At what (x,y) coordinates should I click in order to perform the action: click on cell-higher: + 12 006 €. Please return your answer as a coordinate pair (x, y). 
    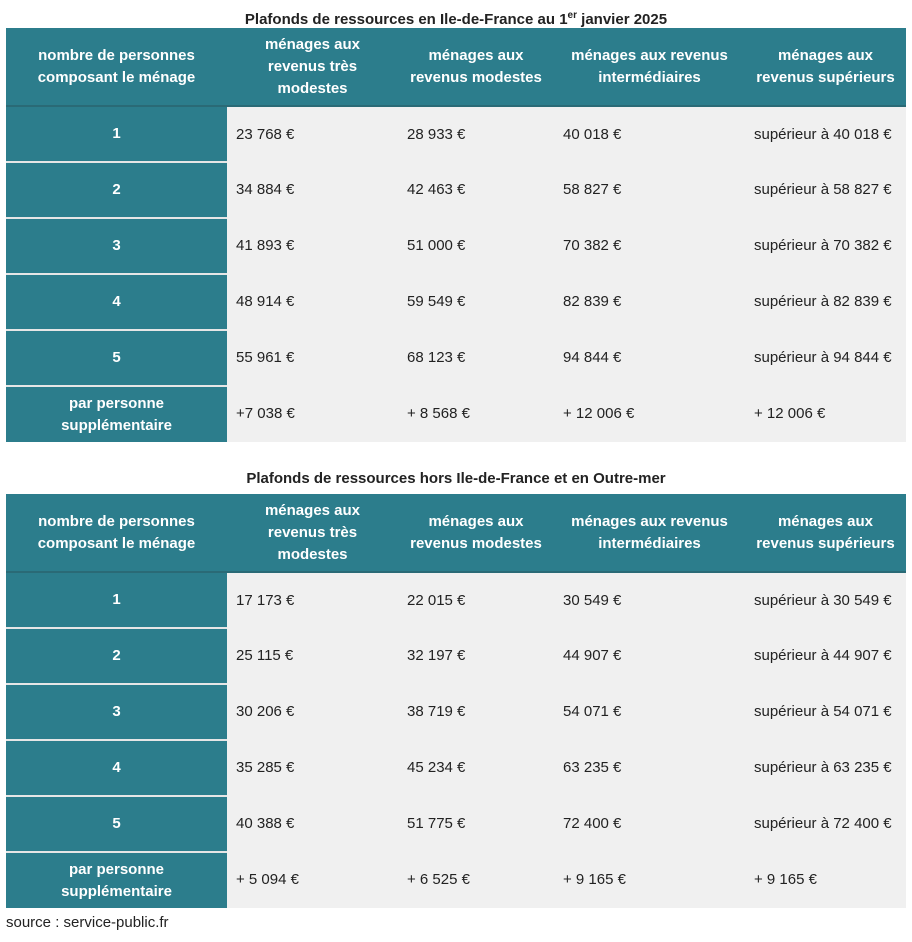
    Looking at the image, I should click on (825, 414).